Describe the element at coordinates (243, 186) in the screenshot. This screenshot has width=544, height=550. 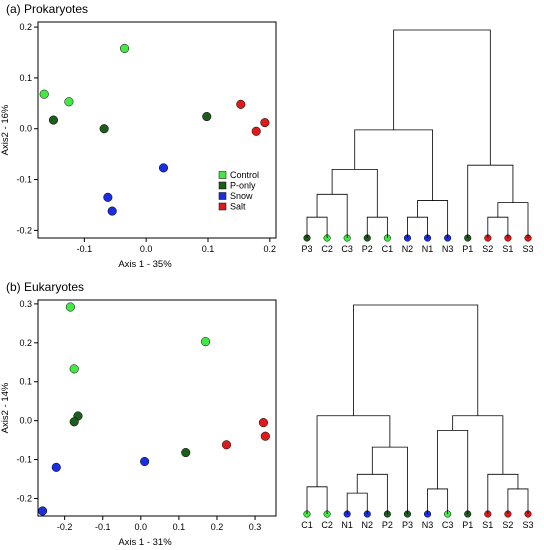
I see `legend-label: P-only` at that location.